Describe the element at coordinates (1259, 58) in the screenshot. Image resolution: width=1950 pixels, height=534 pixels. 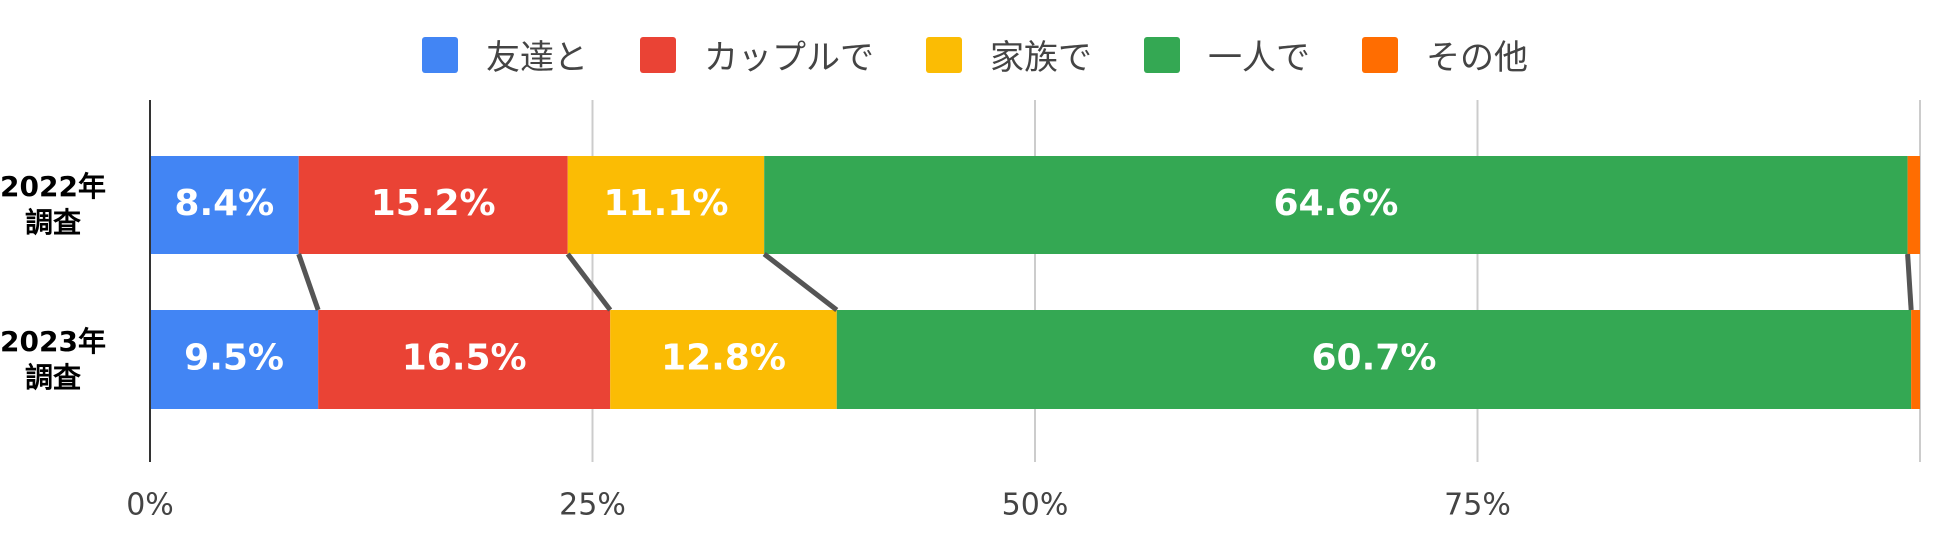
I see `legend-label: 一人で` at that location.